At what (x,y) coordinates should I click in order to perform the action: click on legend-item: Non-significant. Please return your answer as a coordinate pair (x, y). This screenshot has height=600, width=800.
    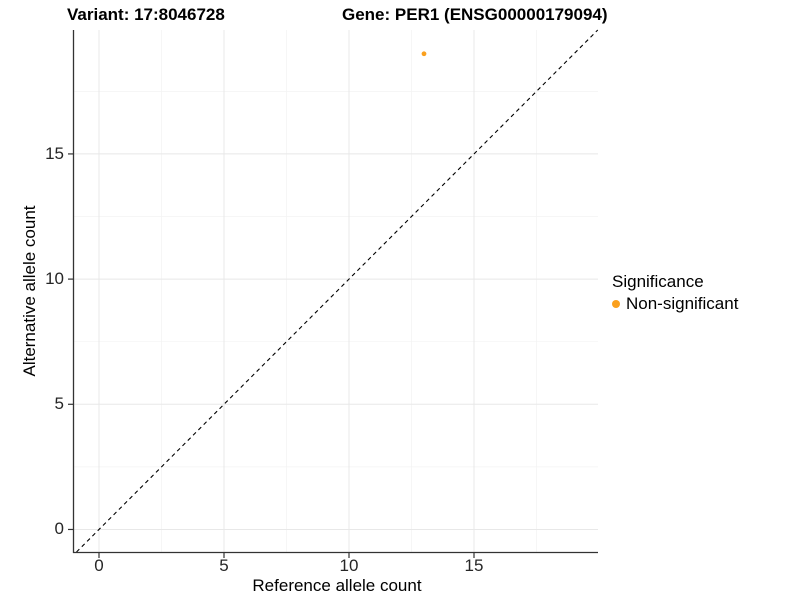
    Looking at the image, I should click on (675, 304).